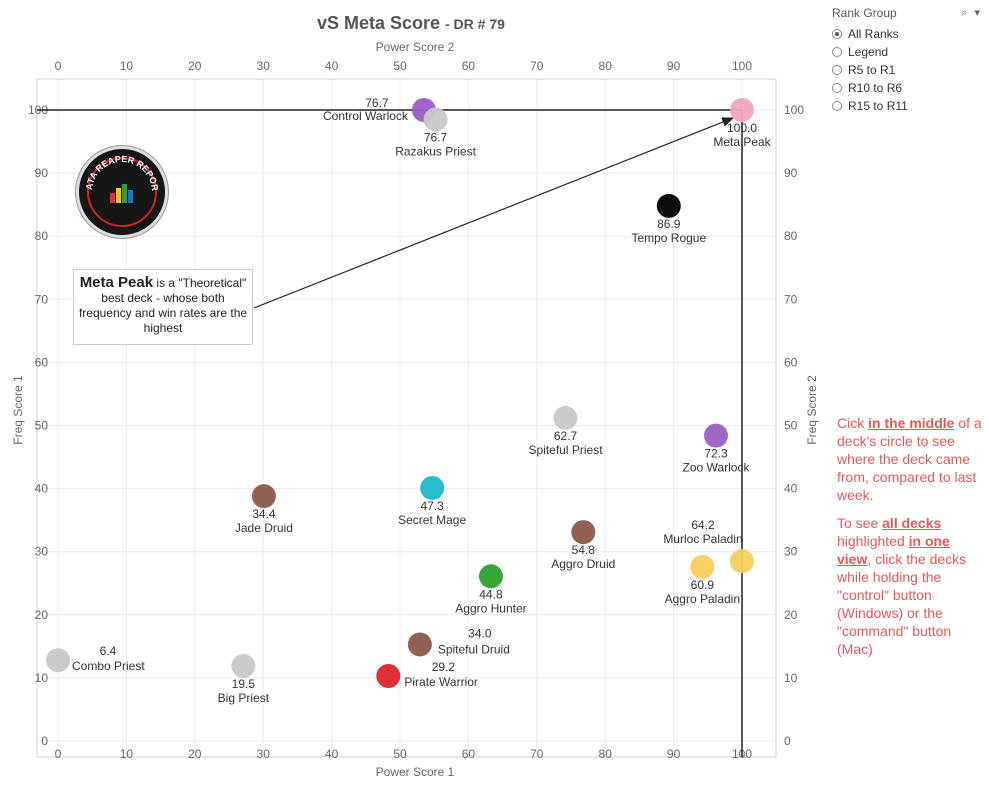  Describe the element at coordinates (419, 644) in the screenshot. I see `point-spiteful-druid` at that location.